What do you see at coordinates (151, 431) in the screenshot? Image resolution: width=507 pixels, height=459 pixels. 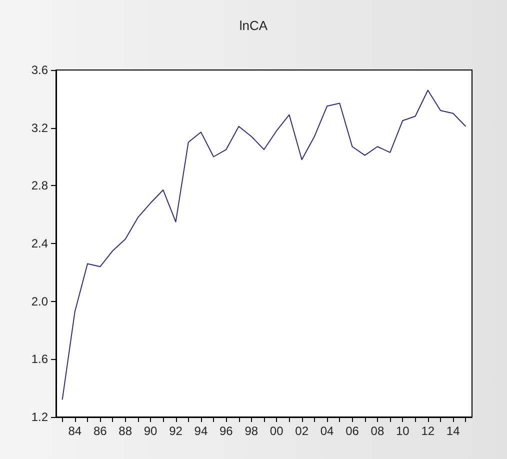 I see `x-tick-label: 90` at bounding box center [151, 431].